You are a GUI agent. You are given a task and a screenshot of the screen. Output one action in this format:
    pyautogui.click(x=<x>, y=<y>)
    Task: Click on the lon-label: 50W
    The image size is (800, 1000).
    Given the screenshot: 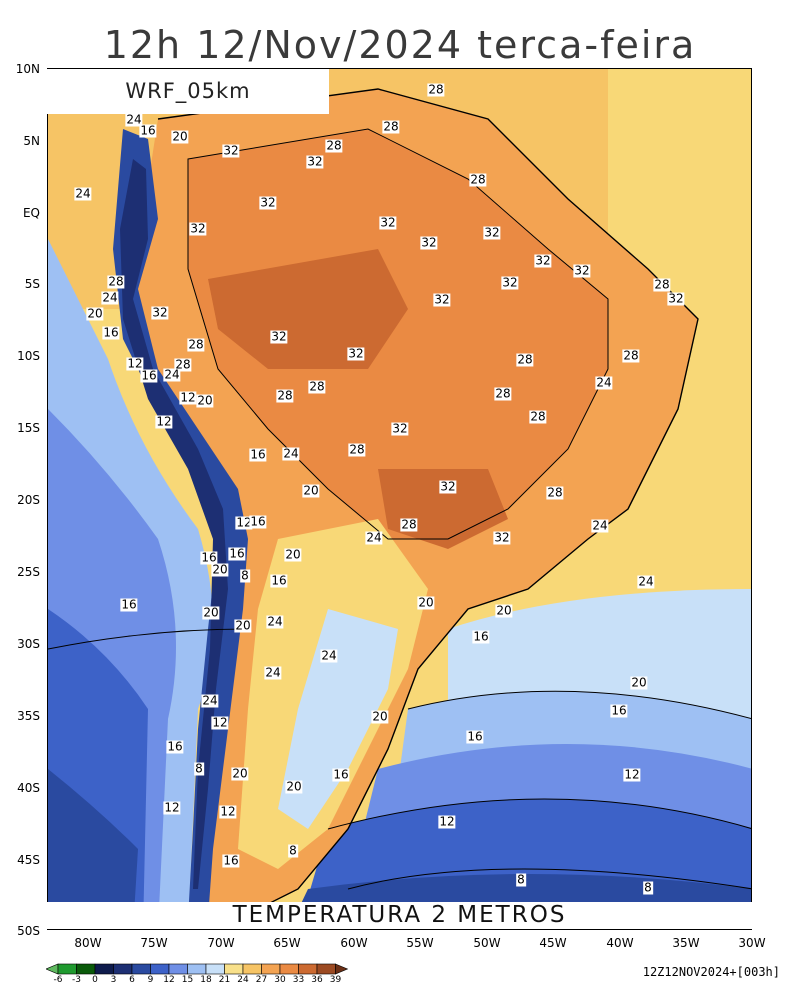 What is the action you would take?
    pyautogui.click(x=487, y=943)
    